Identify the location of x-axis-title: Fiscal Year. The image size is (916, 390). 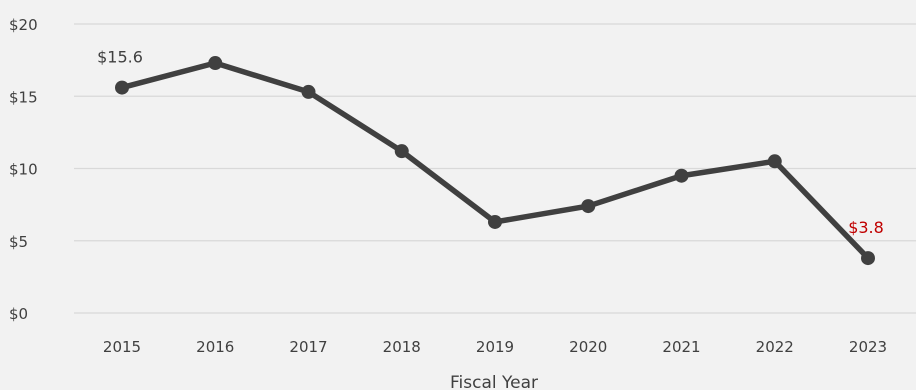
(494, 381).